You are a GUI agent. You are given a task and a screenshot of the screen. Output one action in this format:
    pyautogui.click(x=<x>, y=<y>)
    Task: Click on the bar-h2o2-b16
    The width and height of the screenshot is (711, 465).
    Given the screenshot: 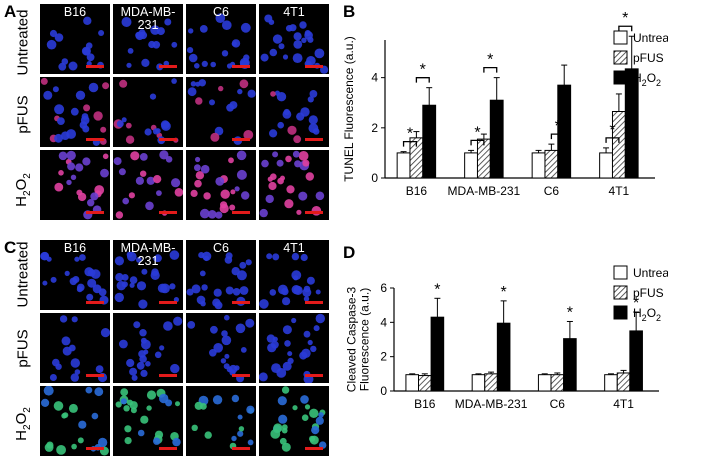 What is the action you would take?
    pyautogui.click(x=429, y=141)
    